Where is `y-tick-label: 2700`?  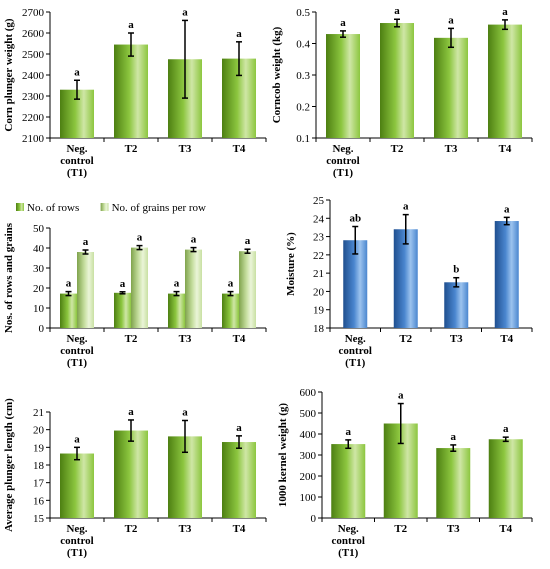 y-tick-label: 2700 is located at coordinates (33, 13).